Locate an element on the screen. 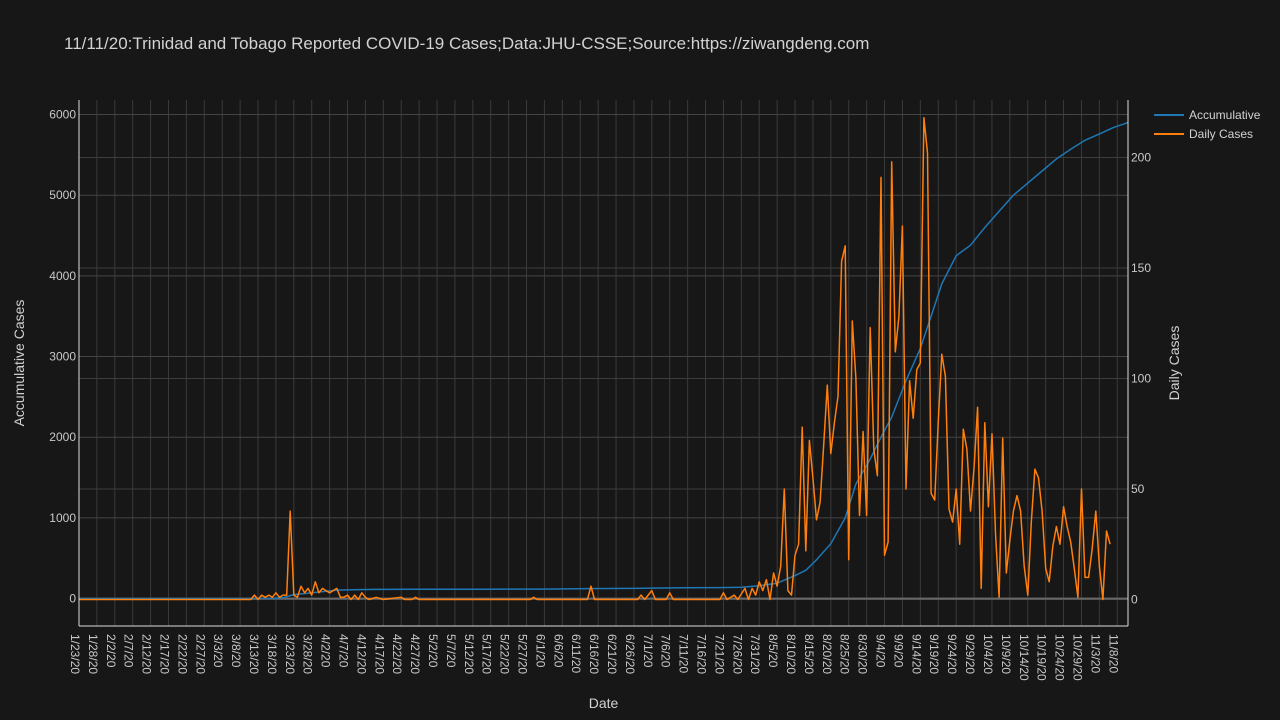  y-tick-label: 5000 is located at coordinates (62, 195).